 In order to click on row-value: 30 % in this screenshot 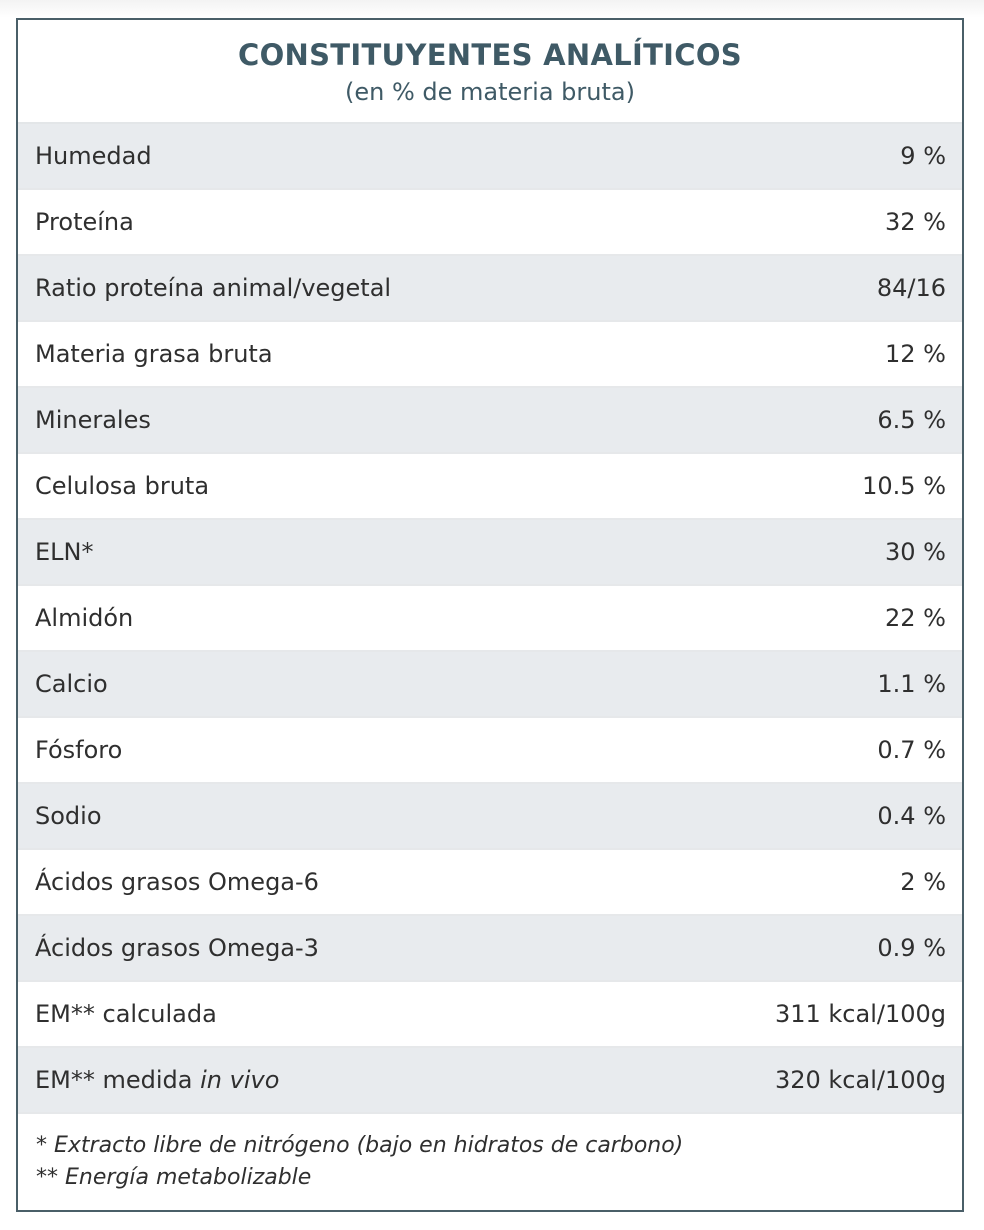, I will do `click(915, 552)`.